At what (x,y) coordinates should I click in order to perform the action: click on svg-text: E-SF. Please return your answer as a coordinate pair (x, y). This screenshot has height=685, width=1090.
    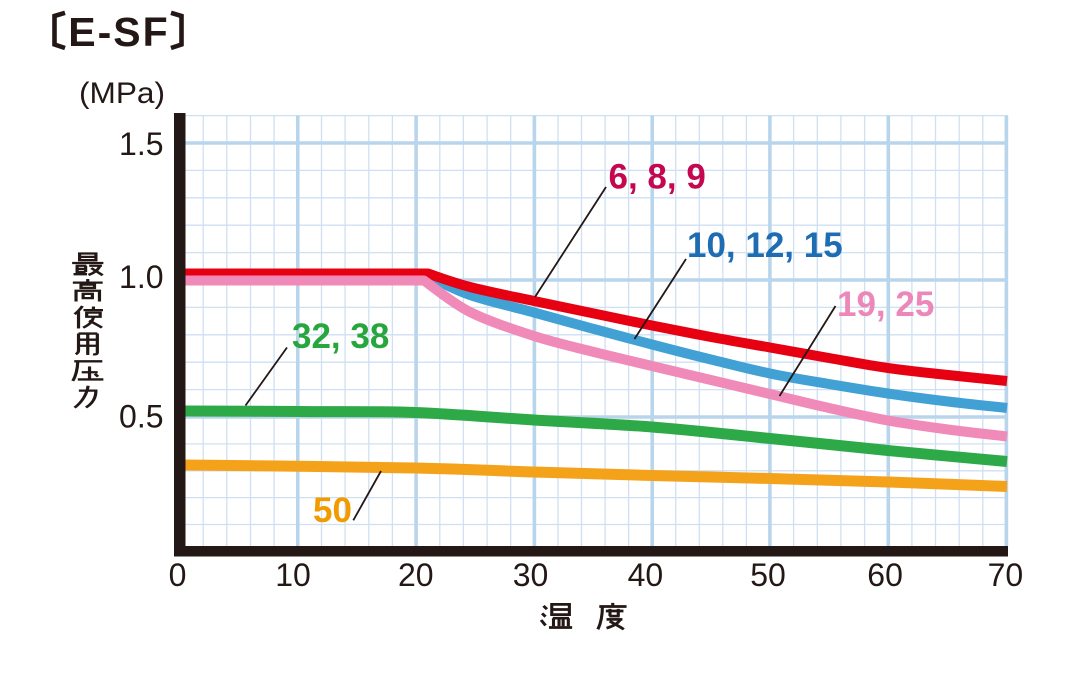
    Looking at the image, I should click on (118, 32).